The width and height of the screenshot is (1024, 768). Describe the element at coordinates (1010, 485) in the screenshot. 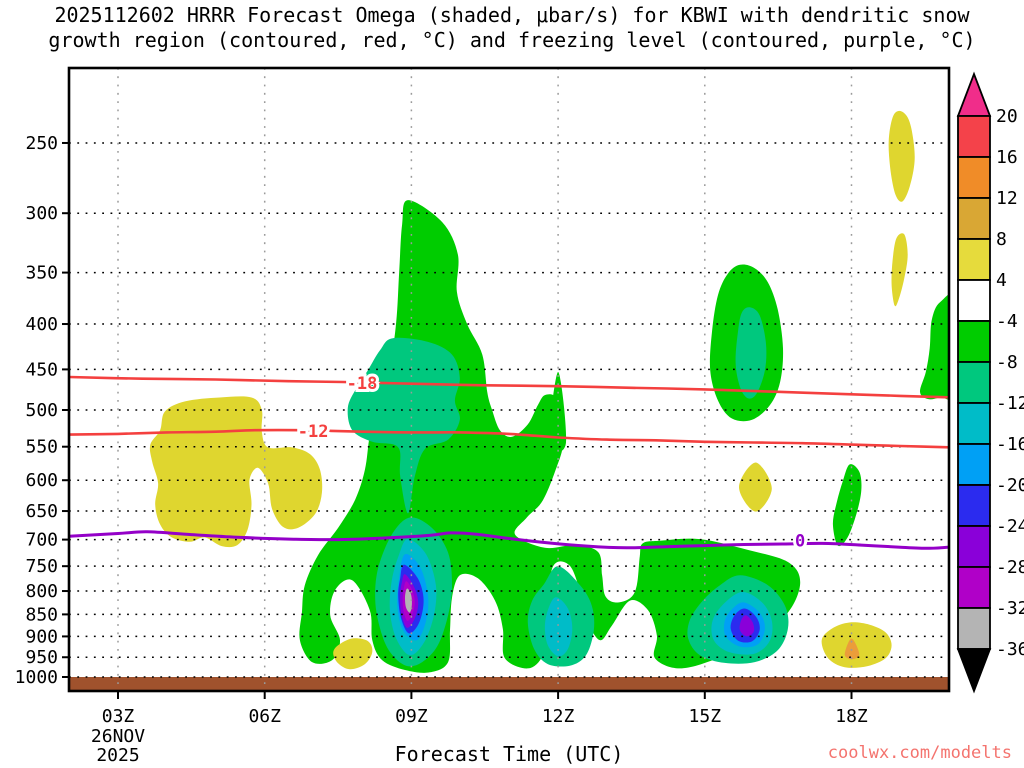

I see `colorbar-label--20: -20` at that location.